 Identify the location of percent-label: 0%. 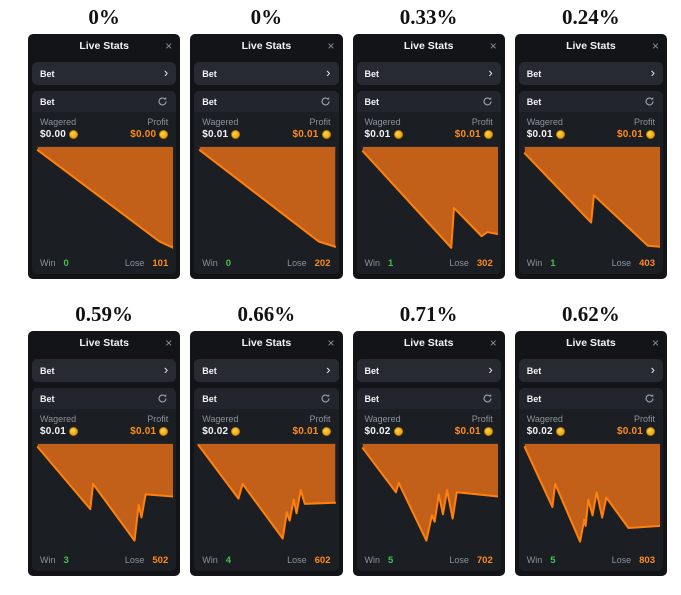
(266, 17).